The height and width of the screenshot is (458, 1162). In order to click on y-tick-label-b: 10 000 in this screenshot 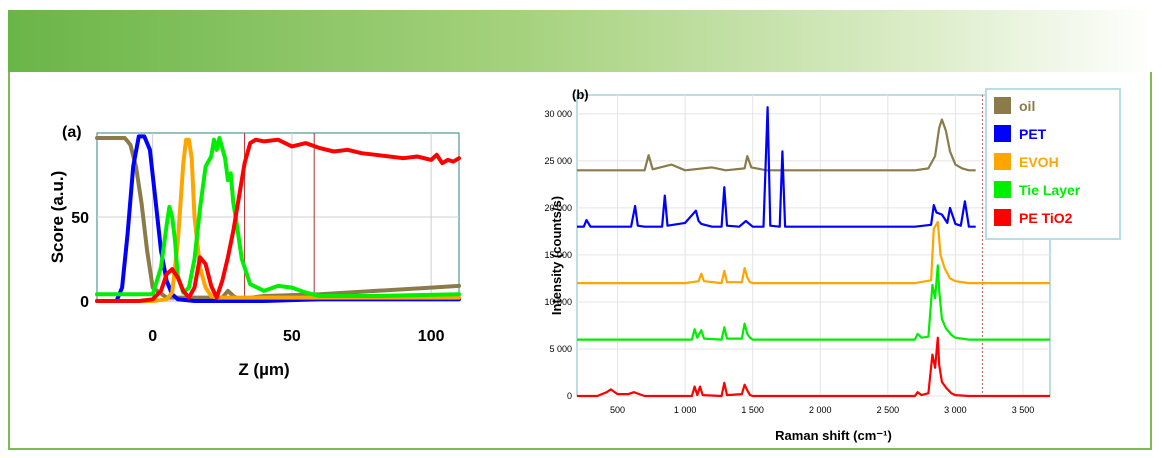, I will do `click(558, 302)`.